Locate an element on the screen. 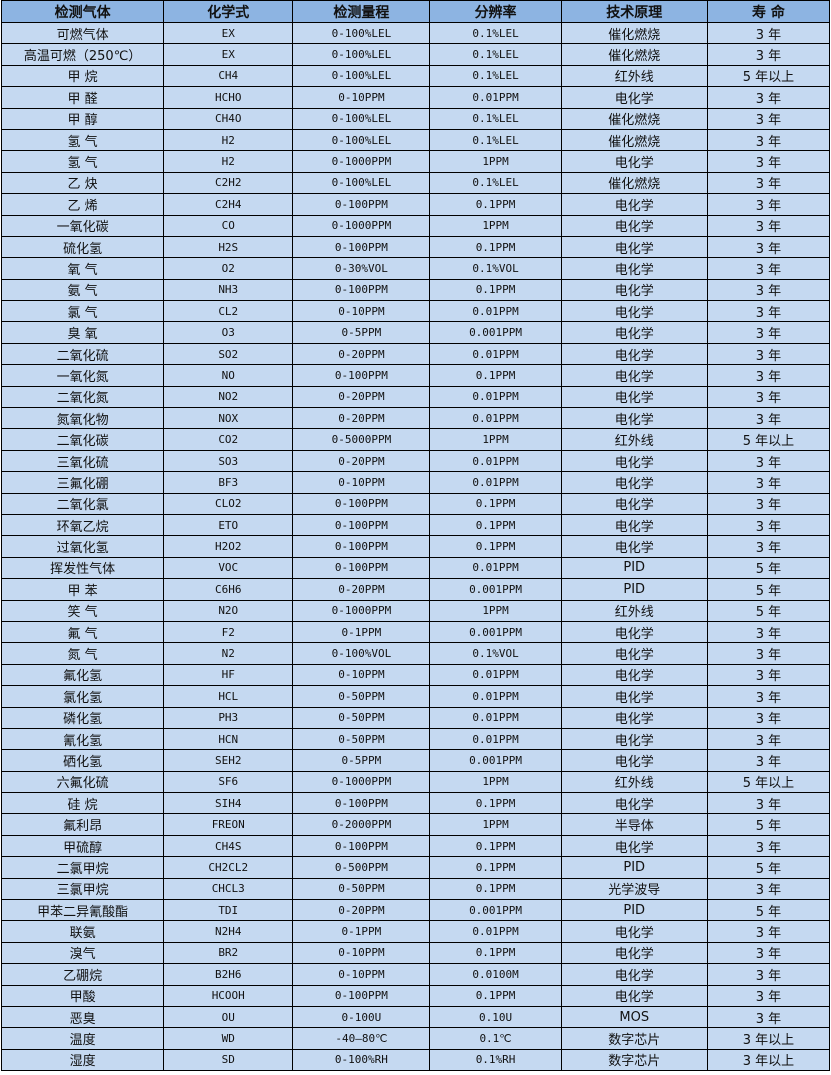 The height and width of the screenshot is (1075, 831). cell-formula: EX is located at coordinates (228, 33).